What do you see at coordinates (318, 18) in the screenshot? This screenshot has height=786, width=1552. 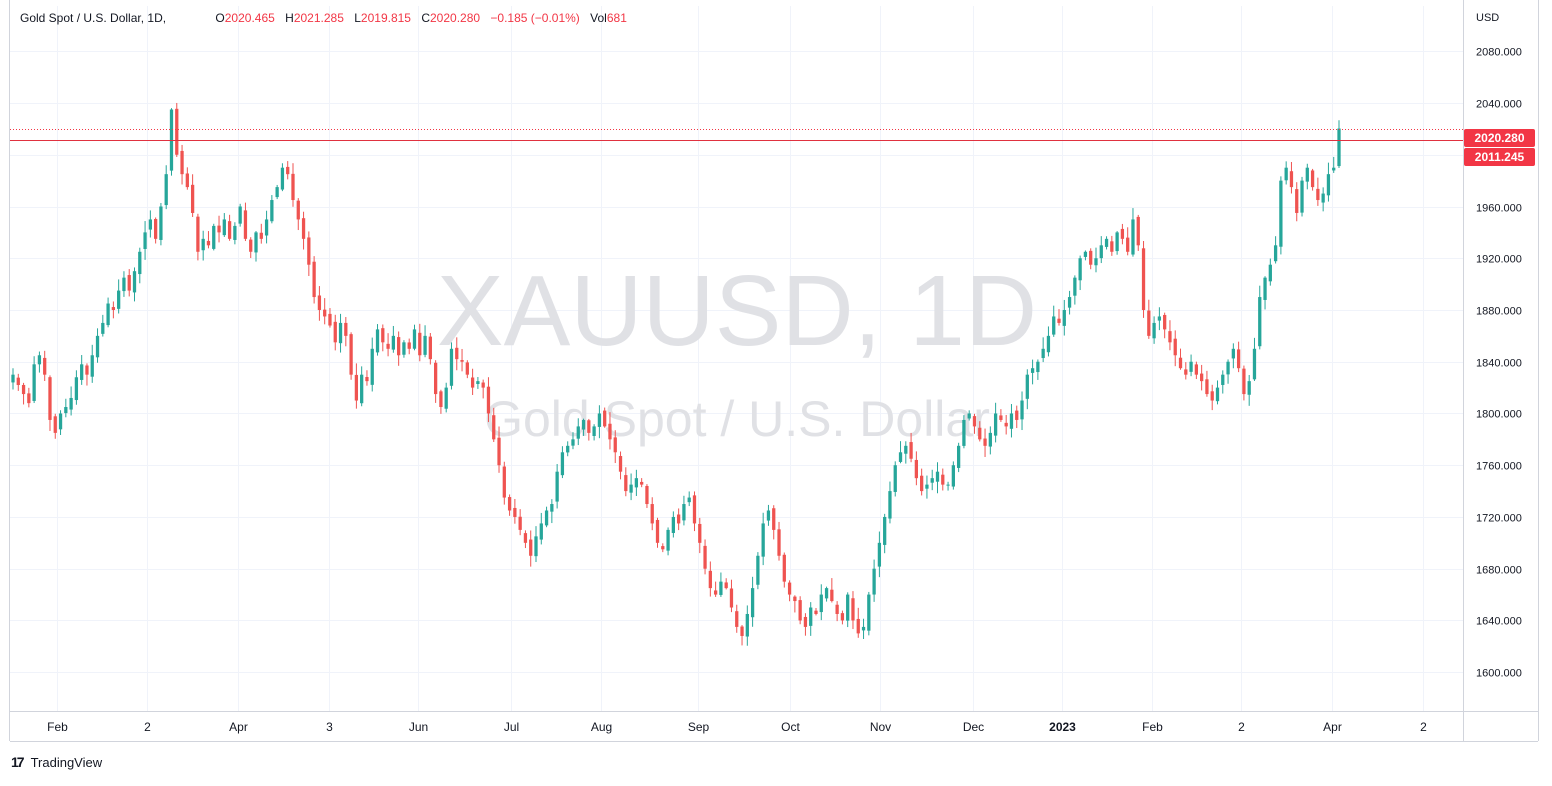 I see `legend-high: 2021.285` at bounding box center [318, 18].